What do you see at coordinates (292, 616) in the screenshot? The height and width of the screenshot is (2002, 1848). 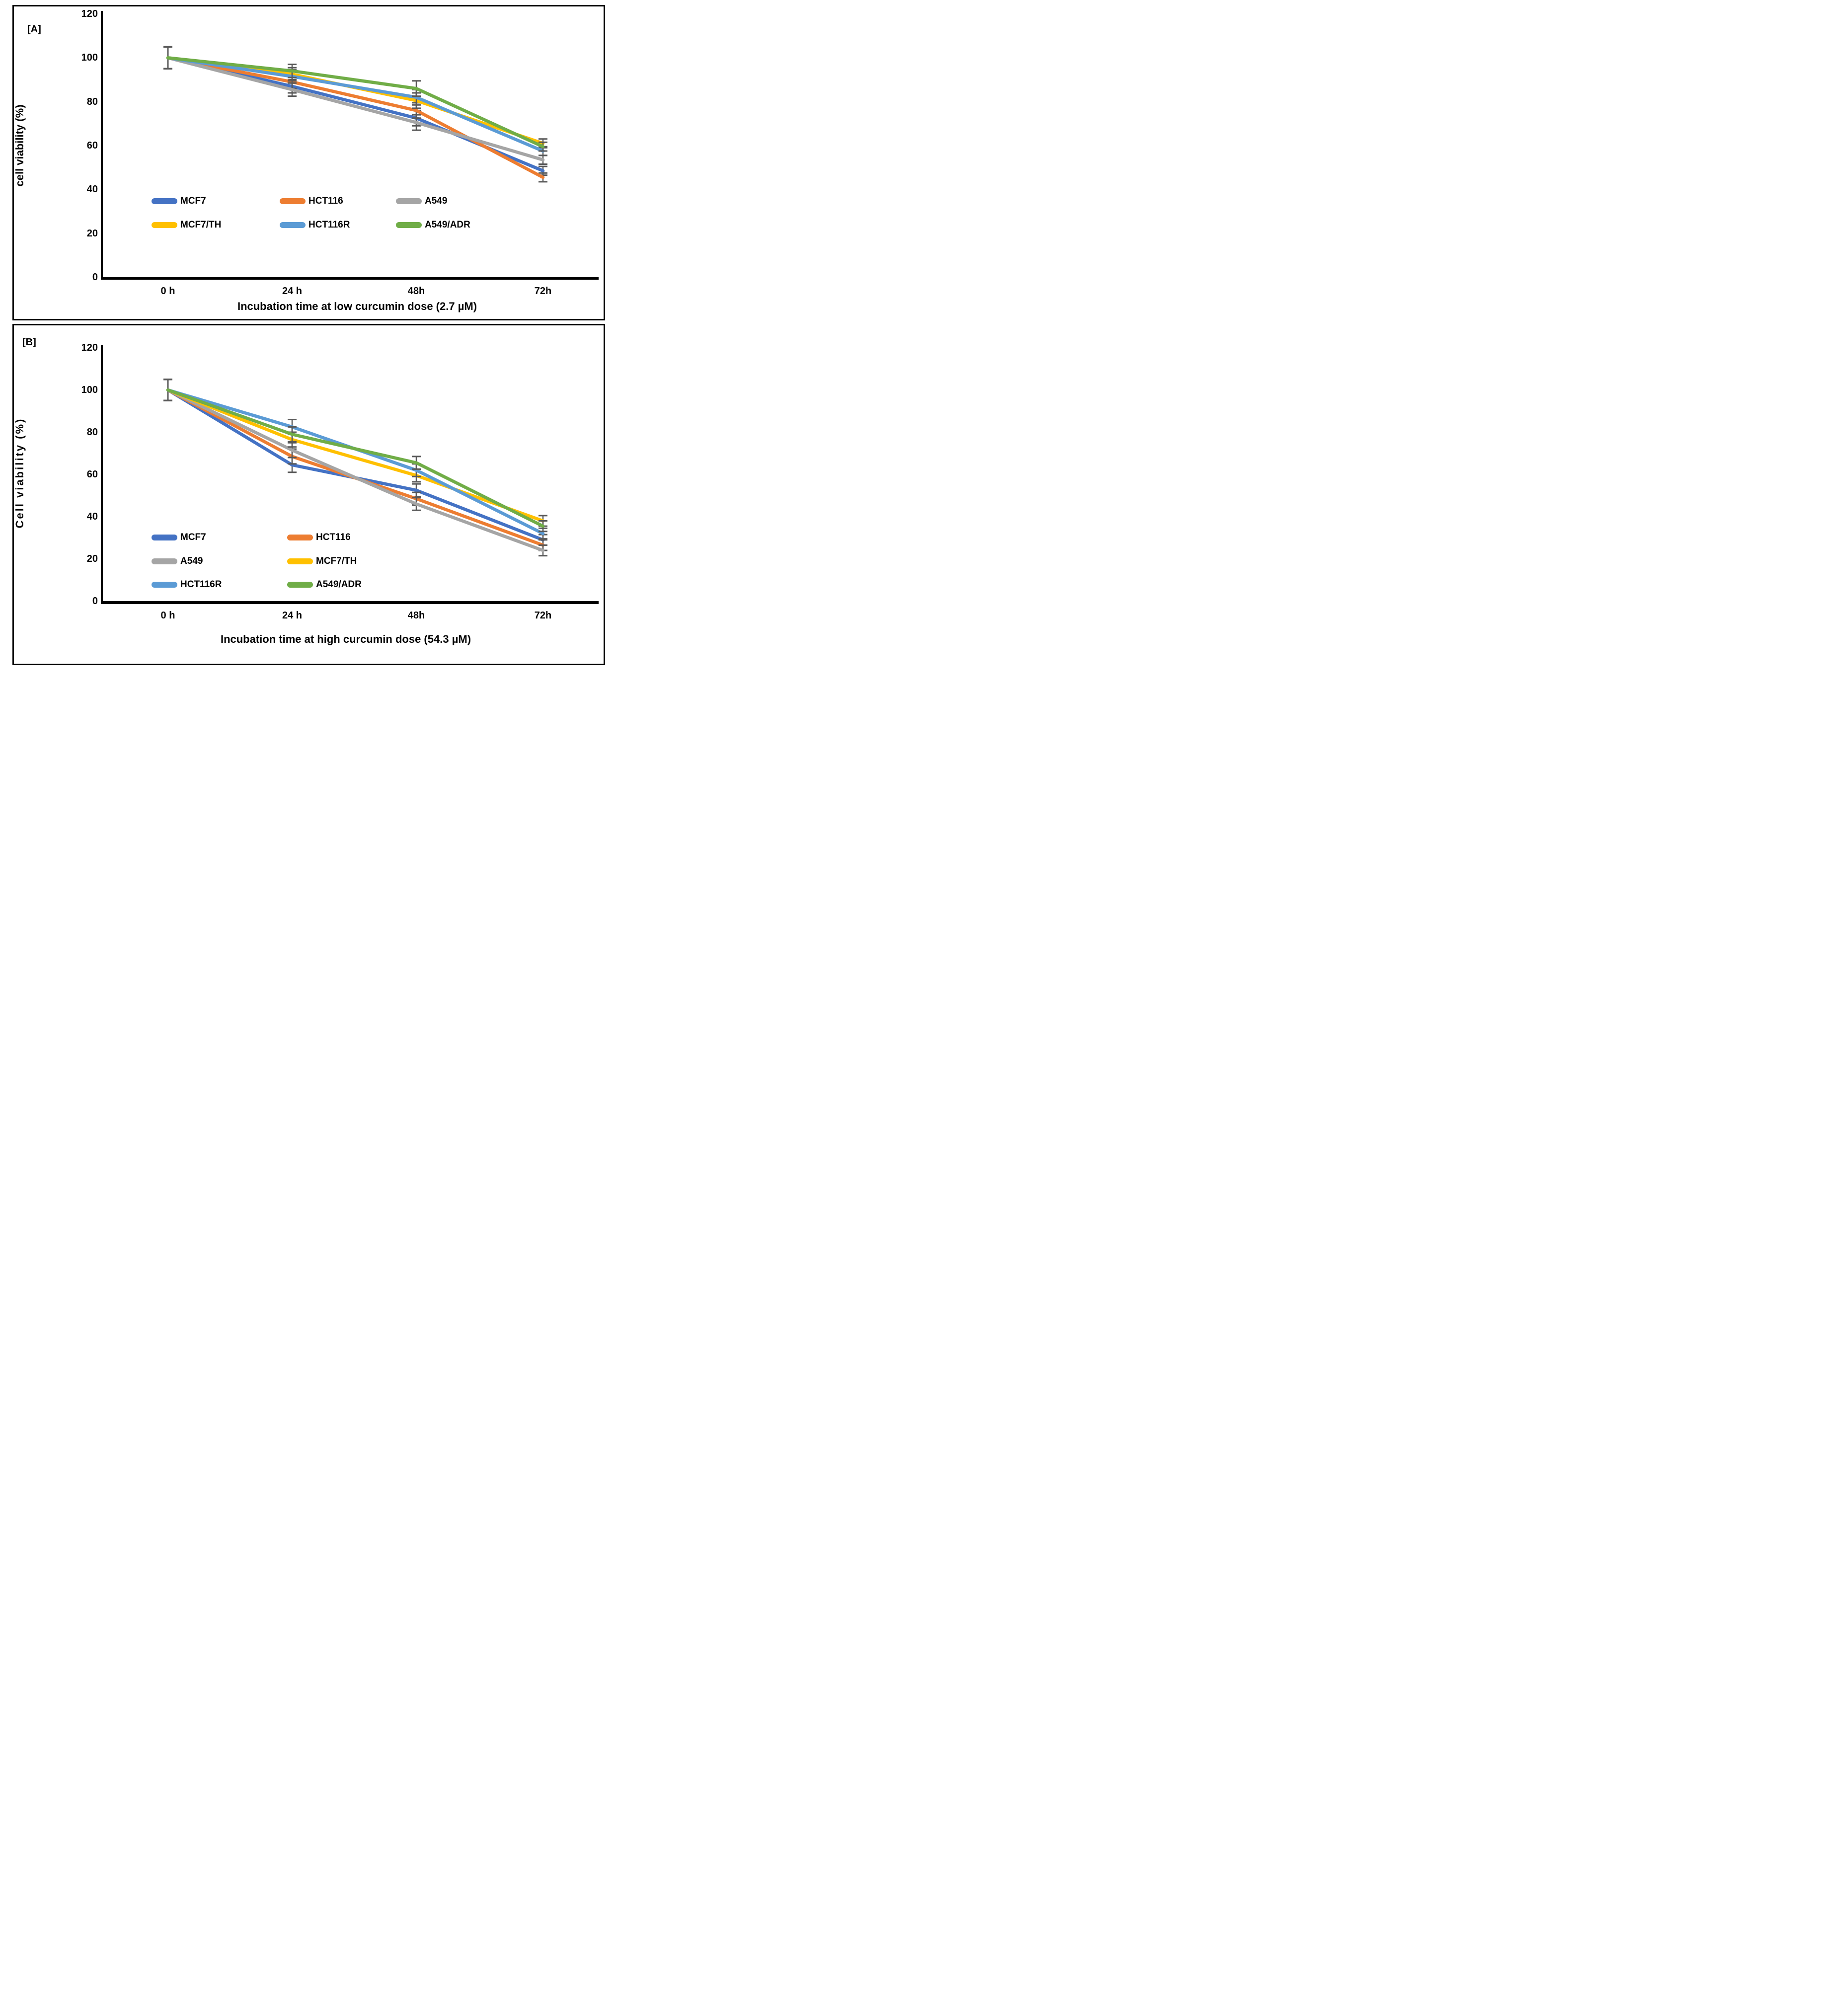 I see `panel-b-x-tick-24h: 24 h` at bounding box center [292, 616].